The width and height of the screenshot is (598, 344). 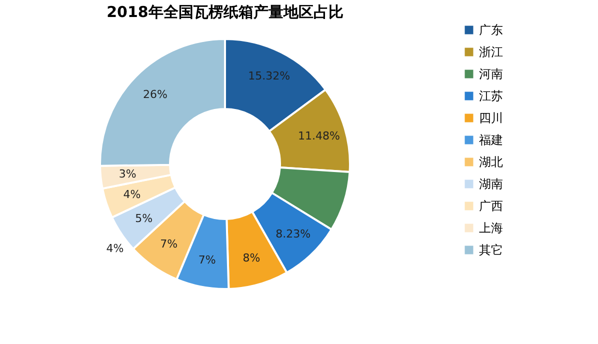 I want to click on legend-label: 其它, so click(x=491, y=250).